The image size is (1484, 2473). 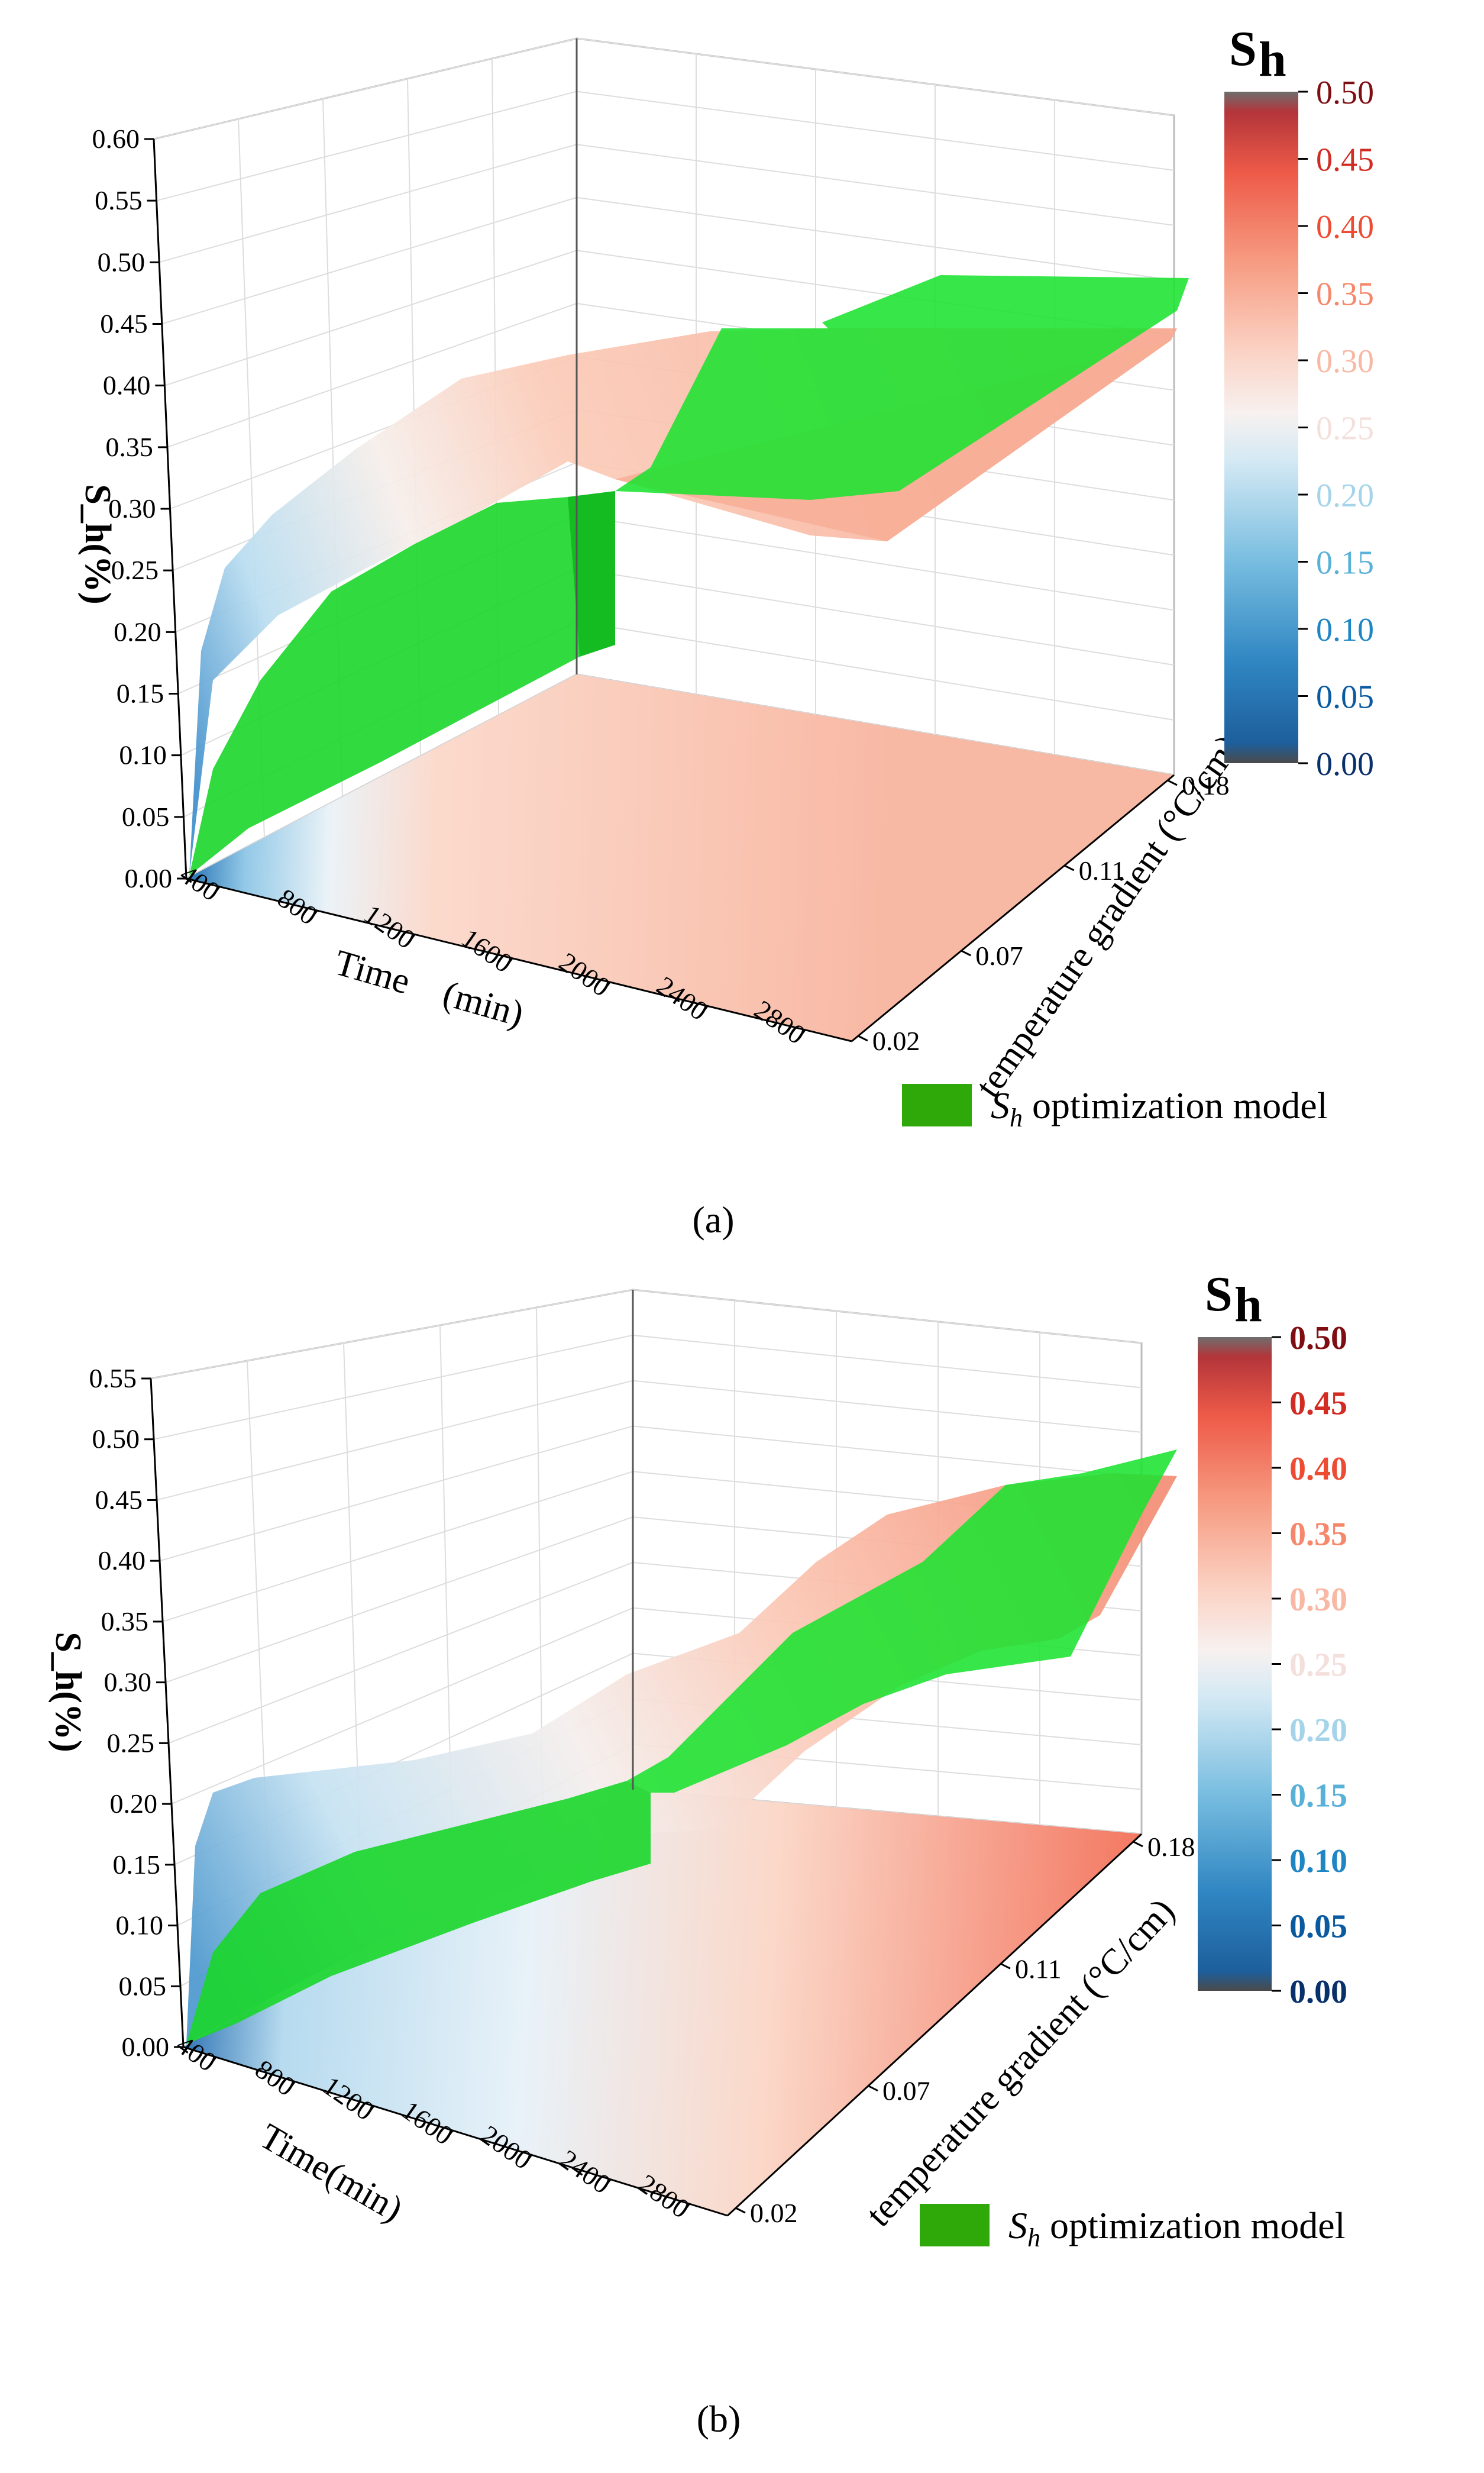 I want to click on panel-b-z-tick-label: 0.55, so click(x=113, y=1378).